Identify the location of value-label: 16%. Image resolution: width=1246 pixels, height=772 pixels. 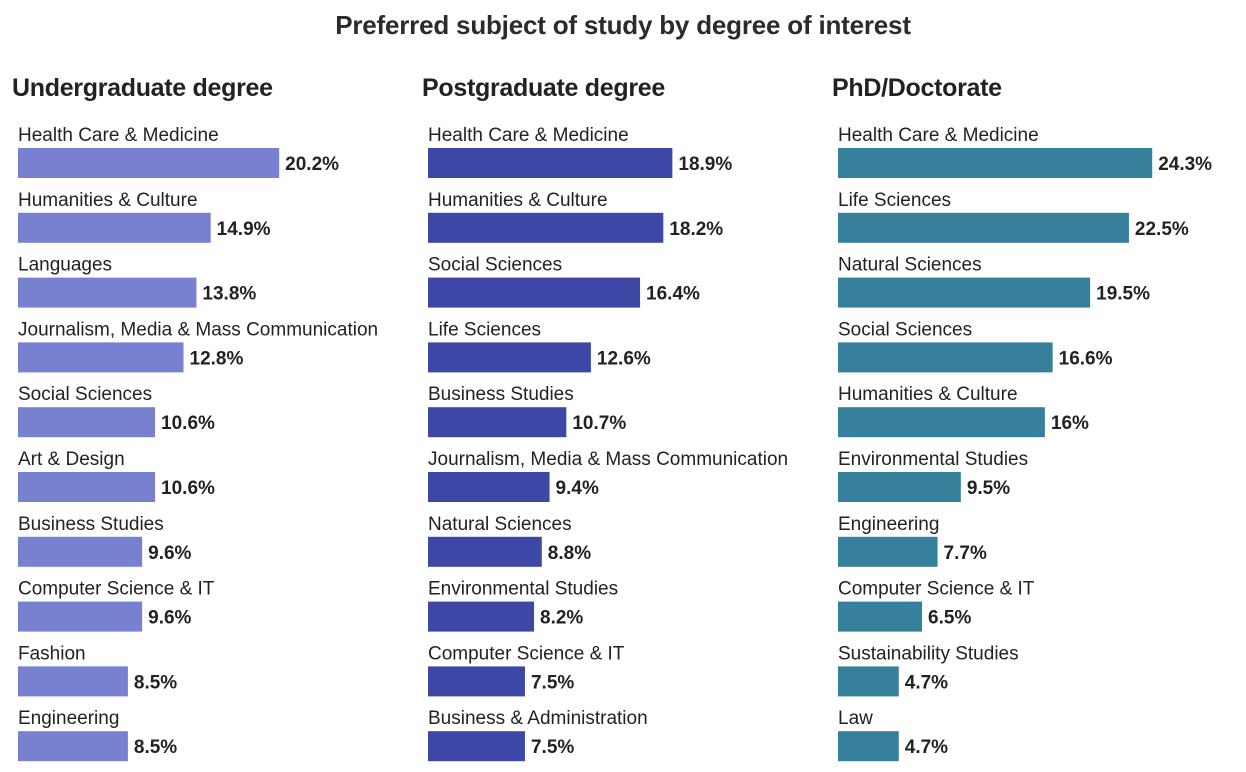
(1070, 423).